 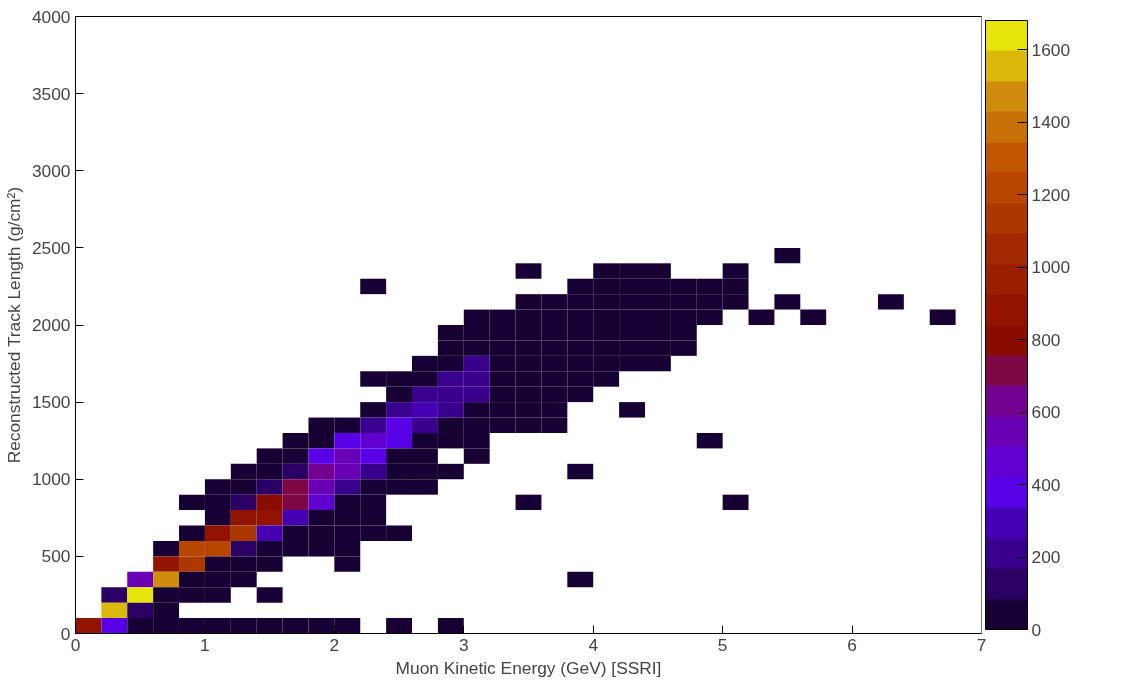 I want to click on color-bar-label: 1200, so click(x=1051, y=194).